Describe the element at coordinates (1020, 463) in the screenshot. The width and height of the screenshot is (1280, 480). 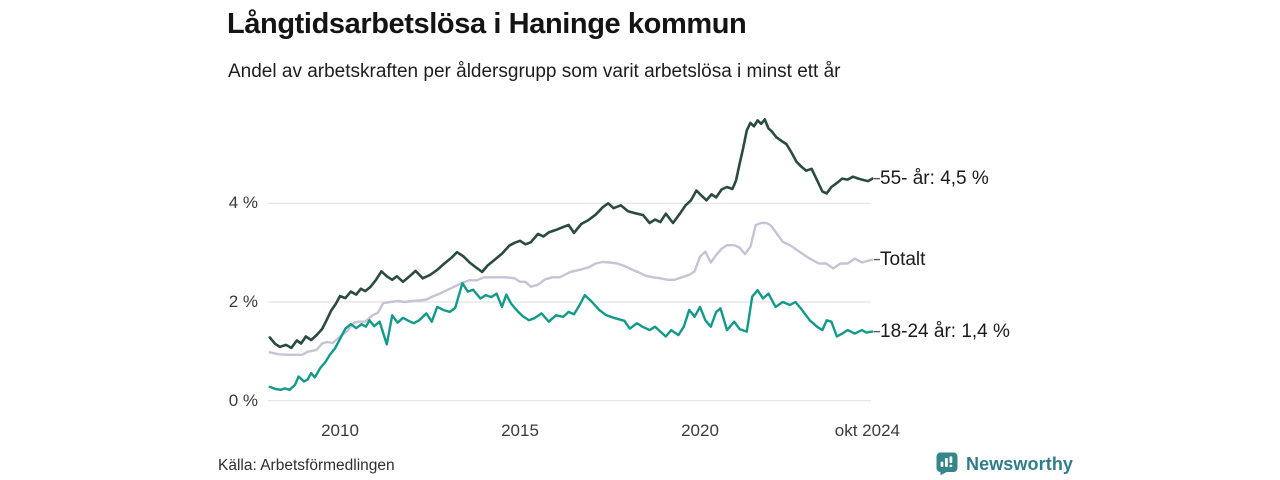
I see `brand-name: Newsworthy` at that location.